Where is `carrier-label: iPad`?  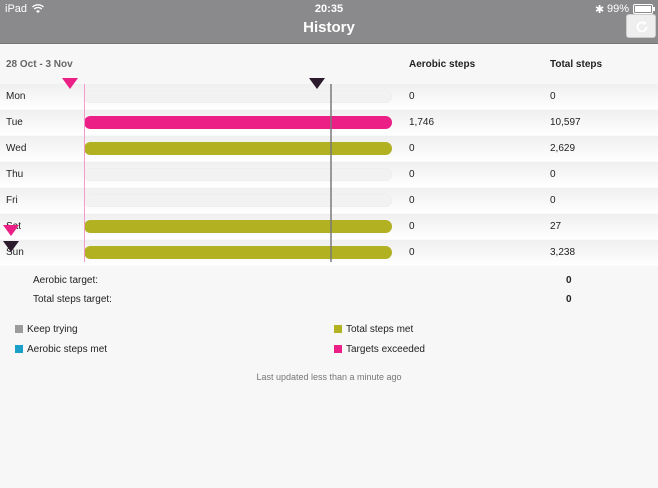
carrier-label: iPad is located at coordinates (16, 9).